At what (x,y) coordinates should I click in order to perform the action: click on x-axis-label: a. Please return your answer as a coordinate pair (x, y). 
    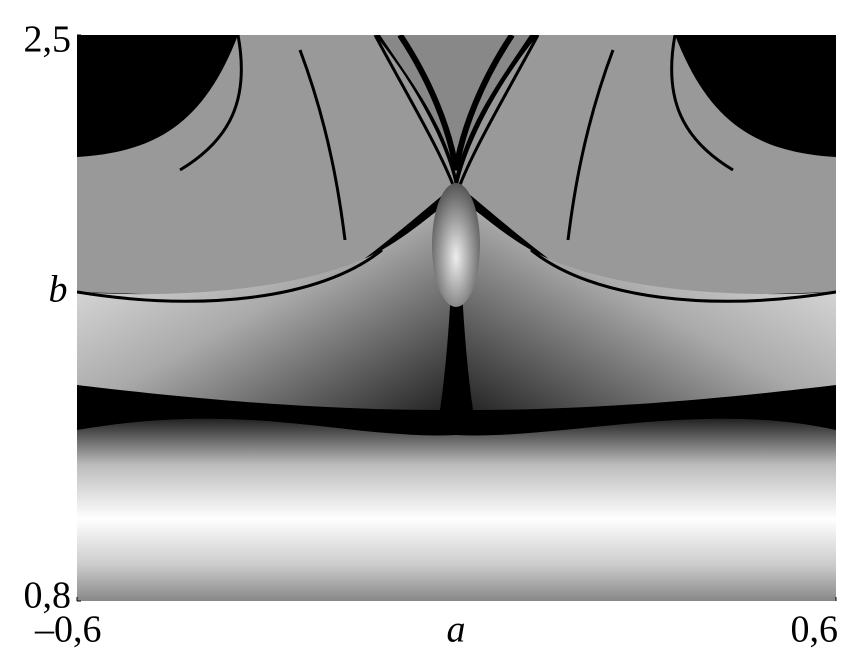
    Looking at the image, I should click on (456, 630).